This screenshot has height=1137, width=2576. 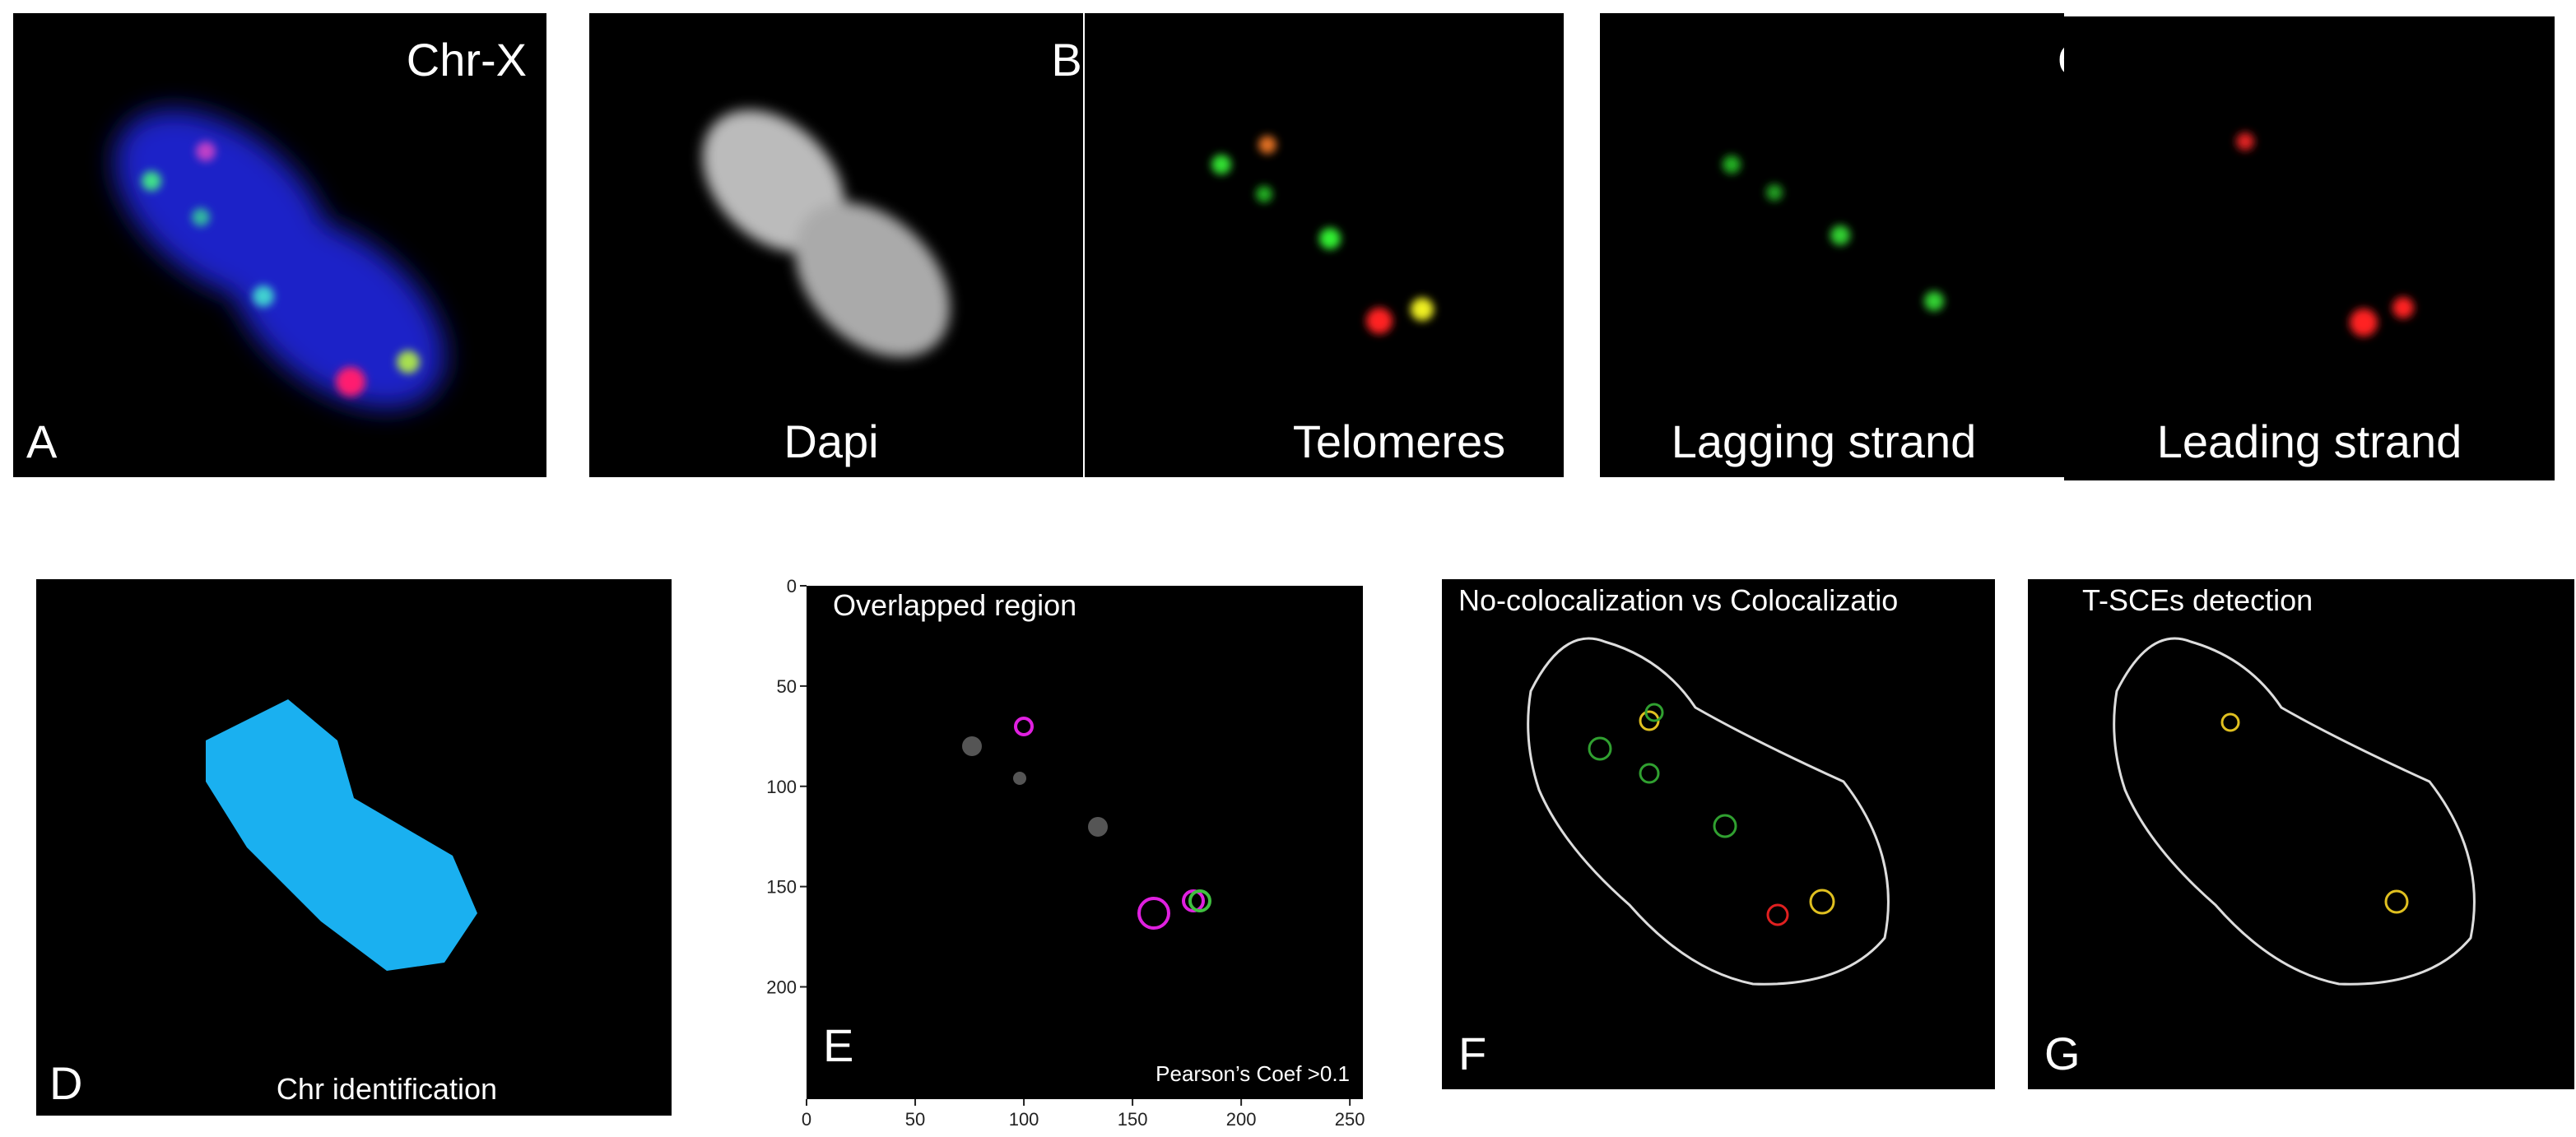 What do you see at coordinates (838, 1045) in the screenshot?
I see `panel-letter: E` at bounding box center [838, 1045].